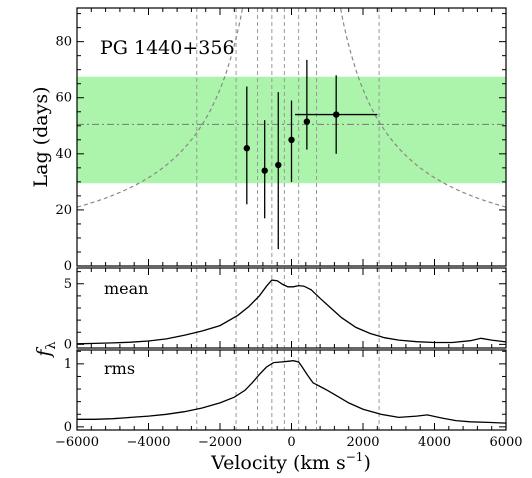  What do you see at coordinates (126, 288) in the screenshot?
I see `mean-panel-label: mean` at bounding box center [126, 288].